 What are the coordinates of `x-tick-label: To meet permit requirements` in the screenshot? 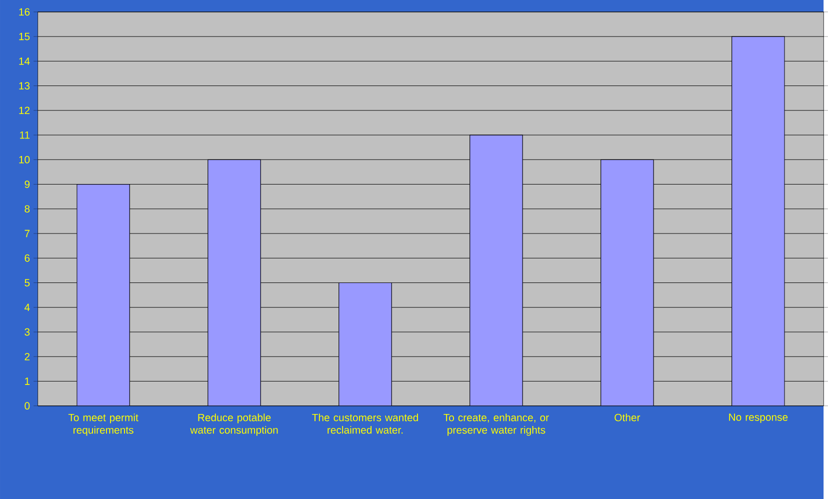 It's located at (103, 424).